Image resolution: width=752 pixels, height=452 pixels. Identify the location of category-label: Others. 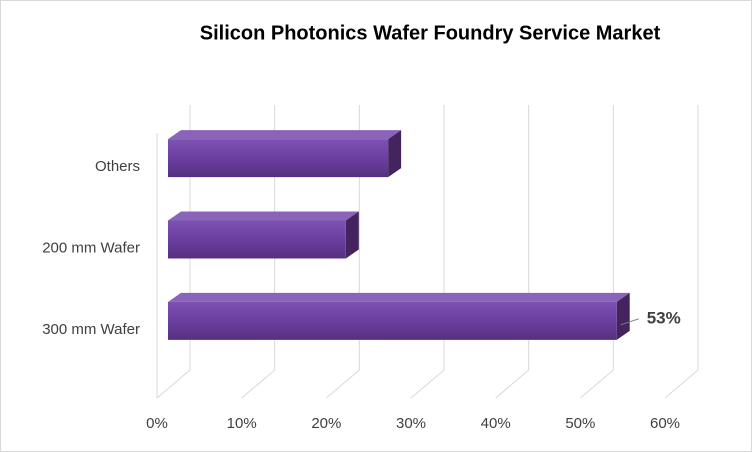
(117, 166).